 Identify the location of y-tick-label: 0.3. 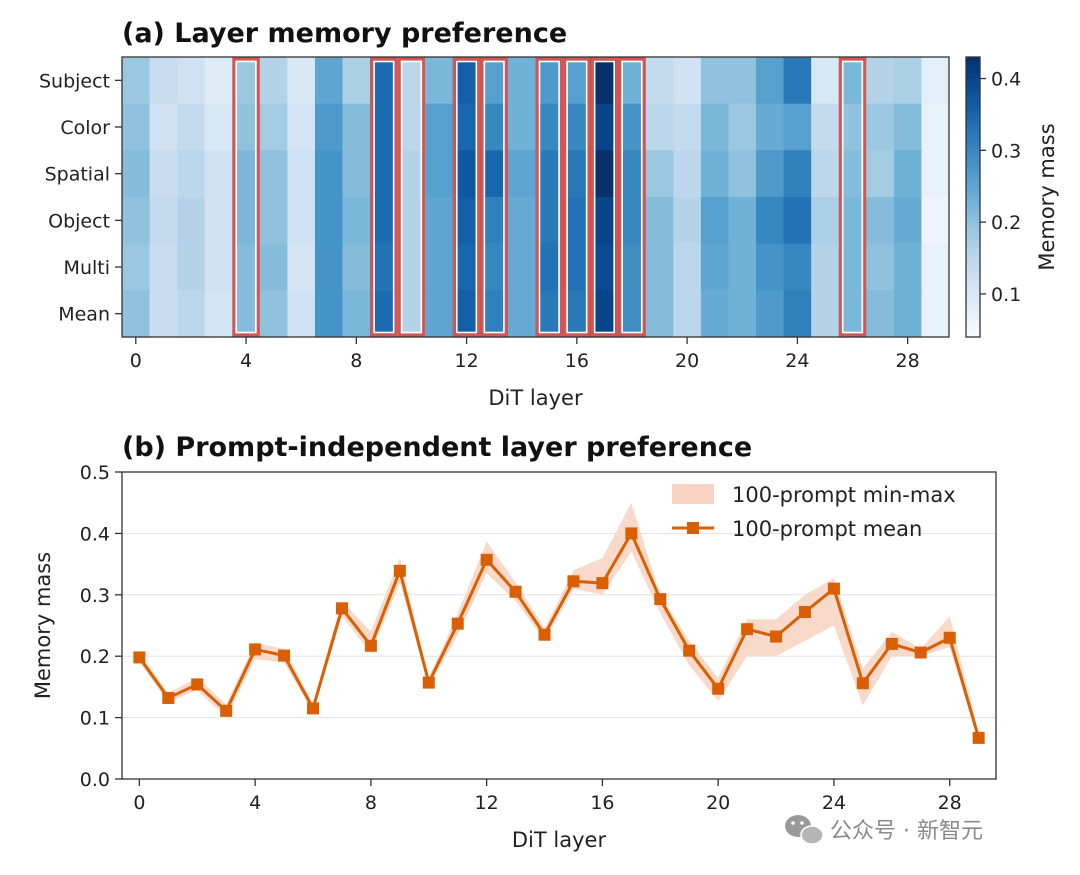
(95, 596).